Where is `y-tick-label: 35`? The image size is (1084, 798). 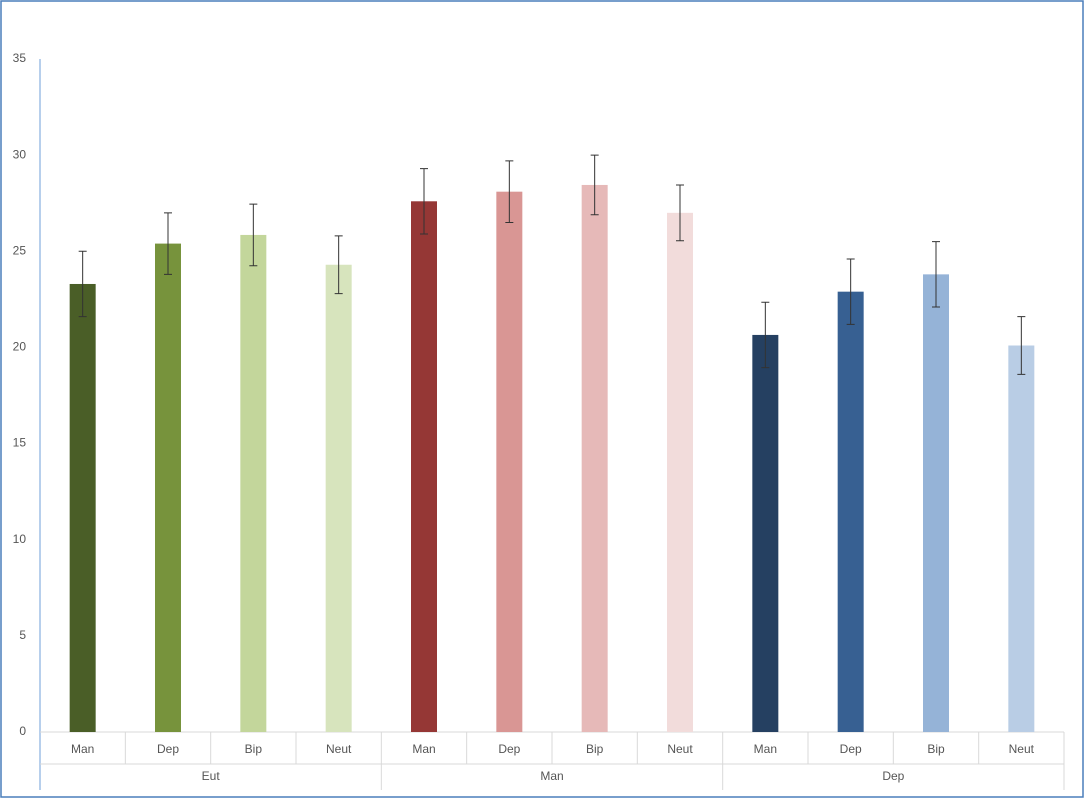 y-tick-label: 35 is located at coordinates (20, 58).